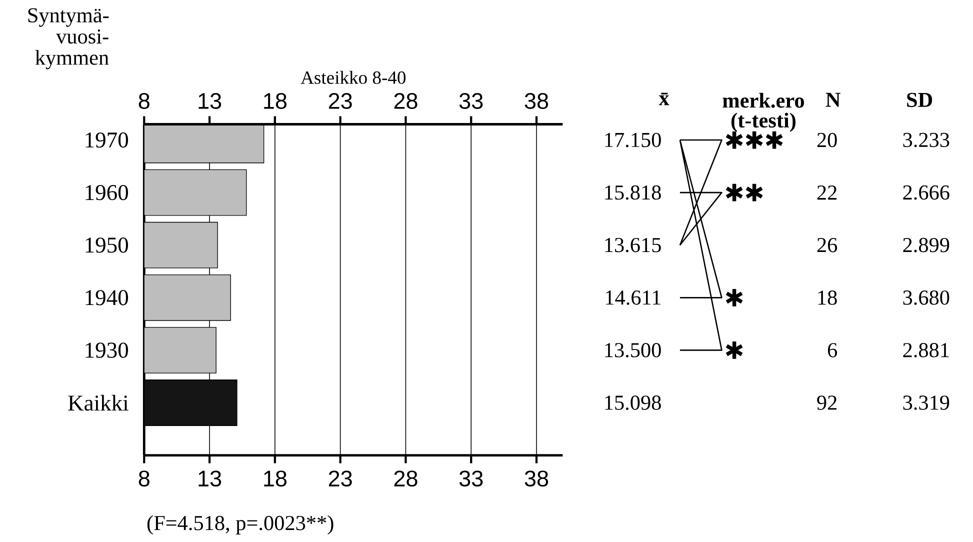  Describe the element at coordinates (826, 403) in the screenshot. I see `text: 92` at that location.